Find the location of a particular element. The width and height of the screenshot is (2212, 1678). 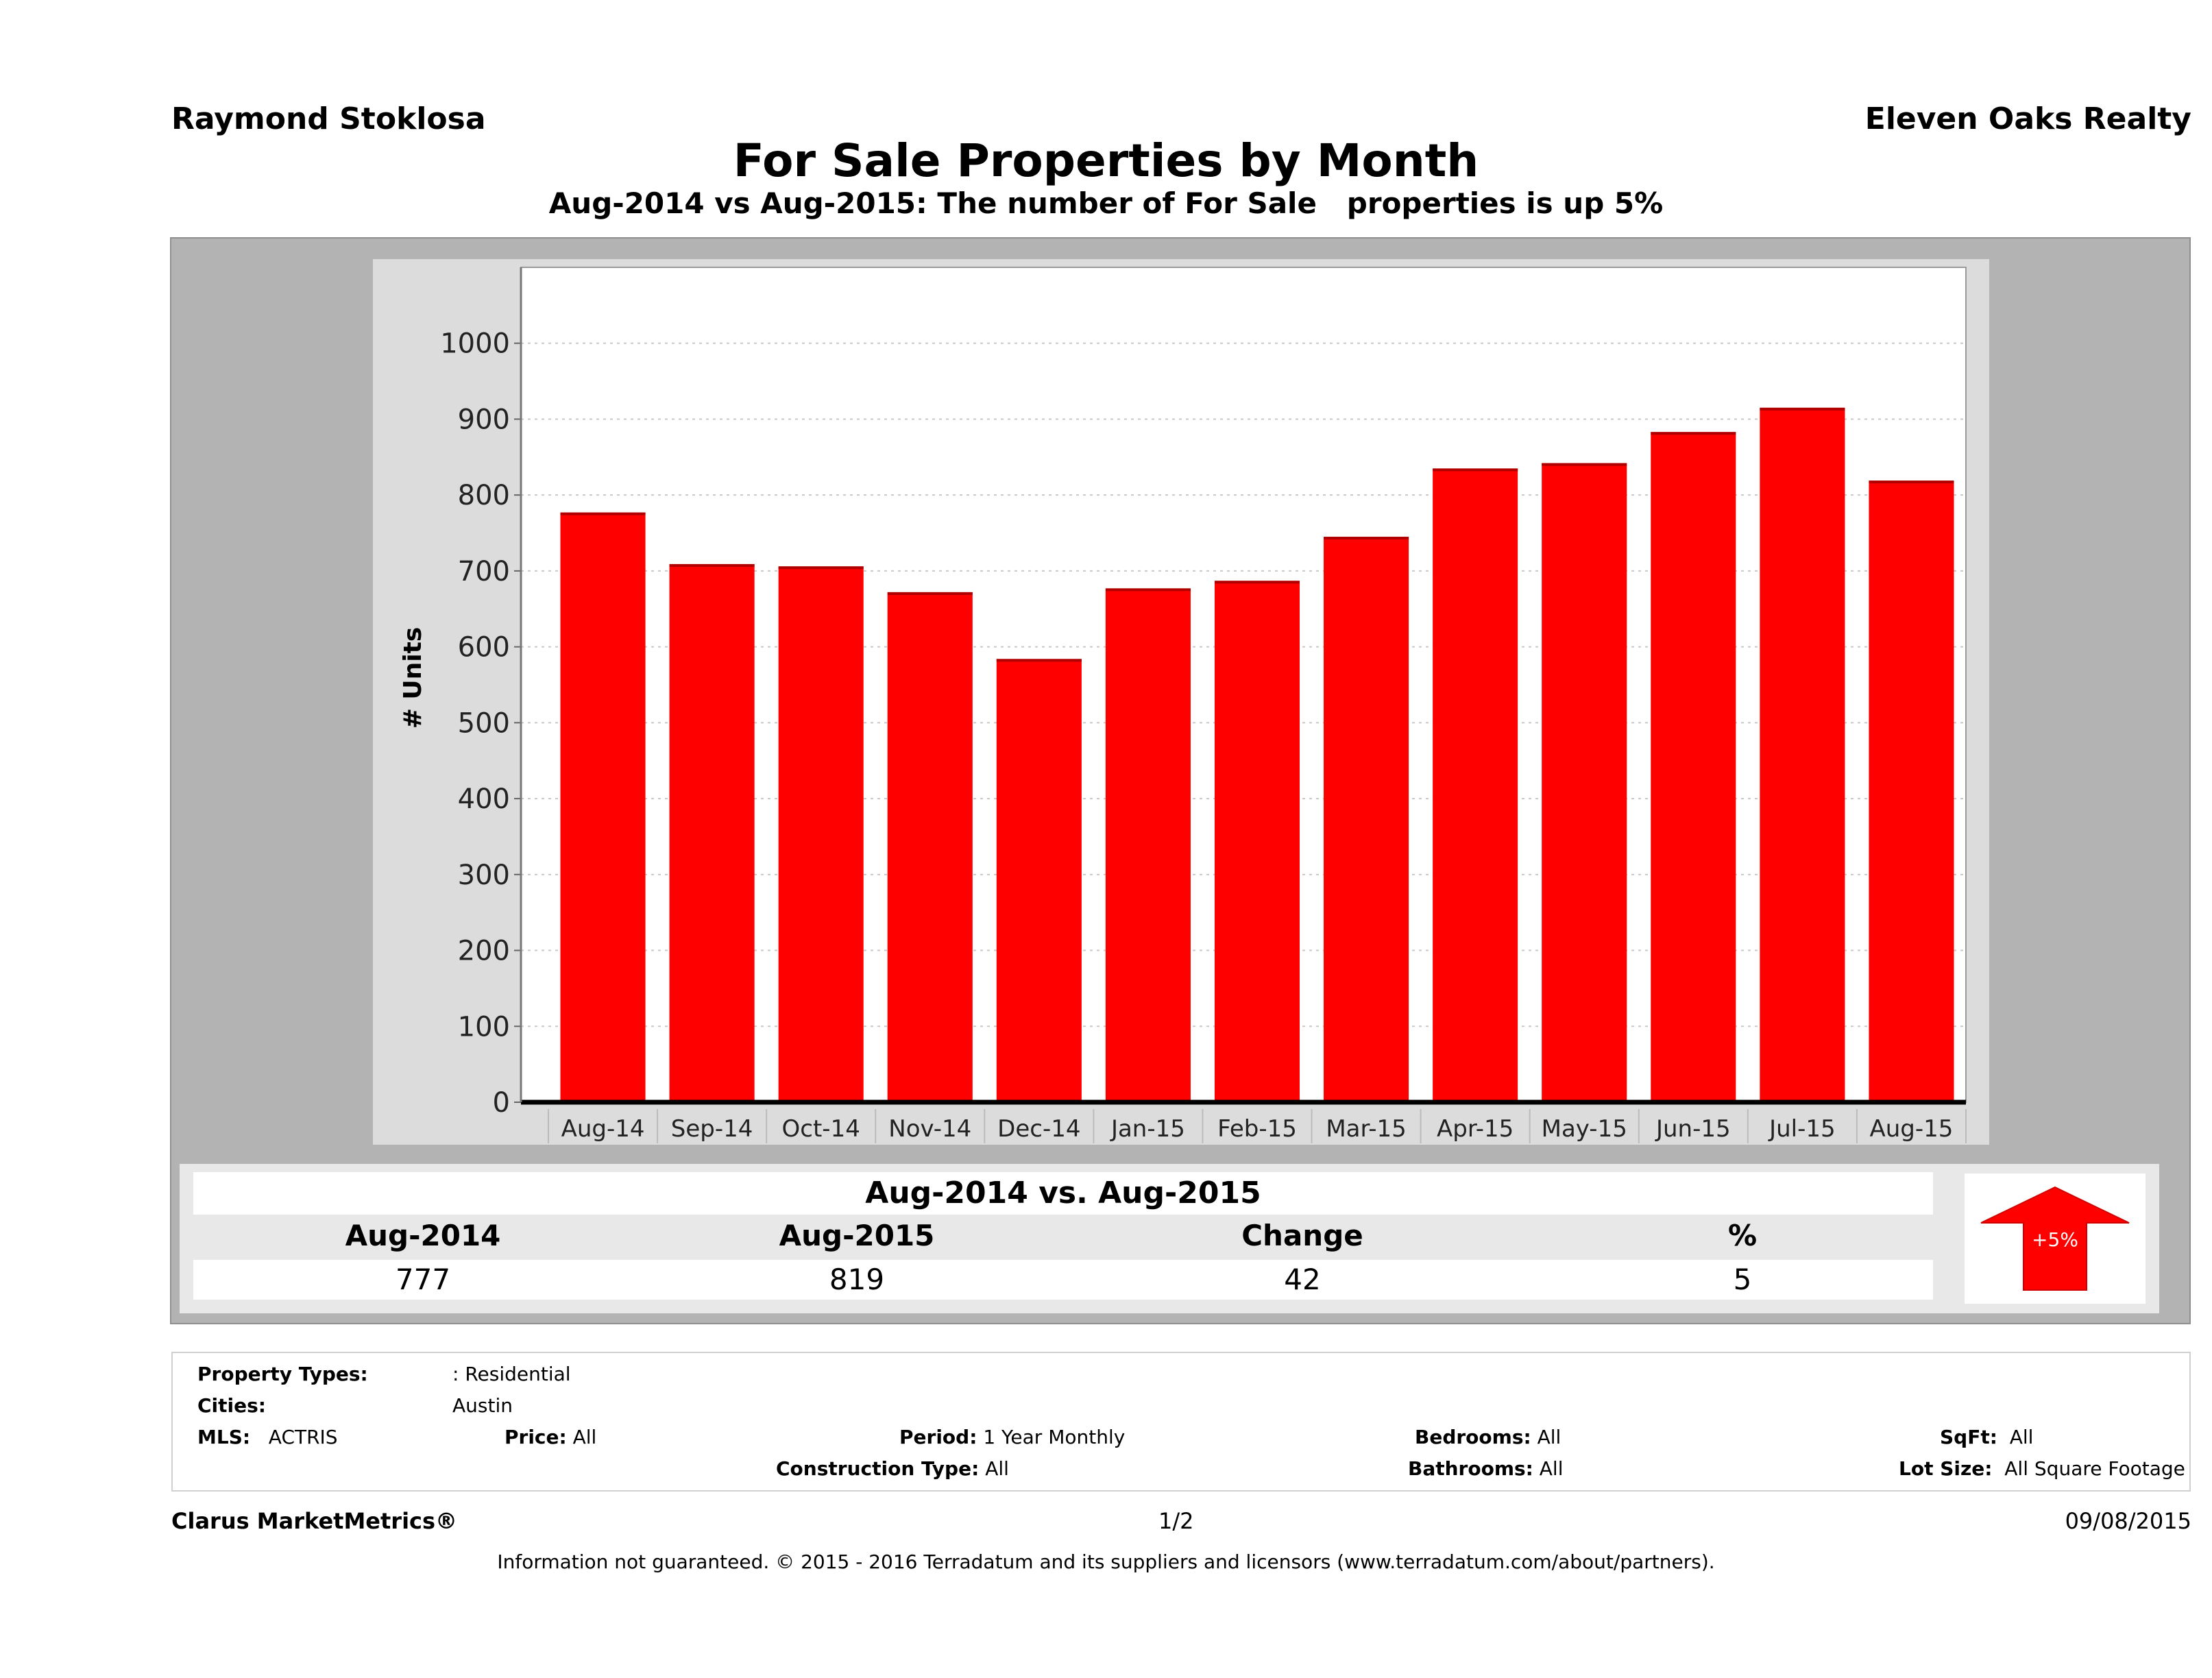

y-axis-label: # Units is located at coordinates (413, 678).